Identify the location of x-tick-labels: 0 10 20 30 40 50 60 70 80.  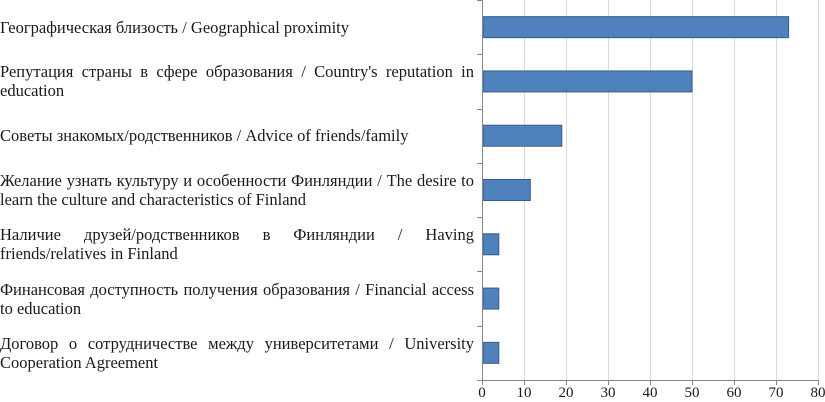
(651, 393).